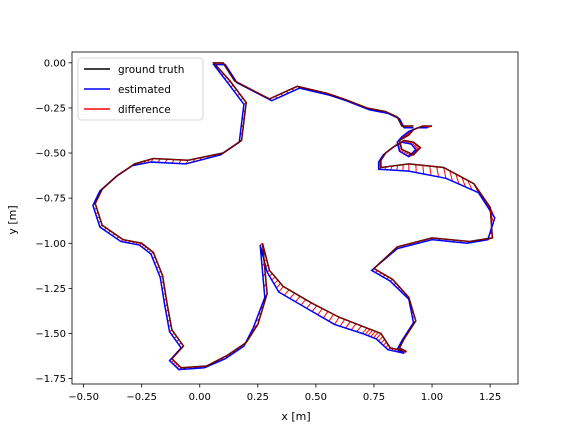 Image resolution: width=576 pixels, height=436 pixels. I want to click on legend-label: estimated, so click(144, 90).